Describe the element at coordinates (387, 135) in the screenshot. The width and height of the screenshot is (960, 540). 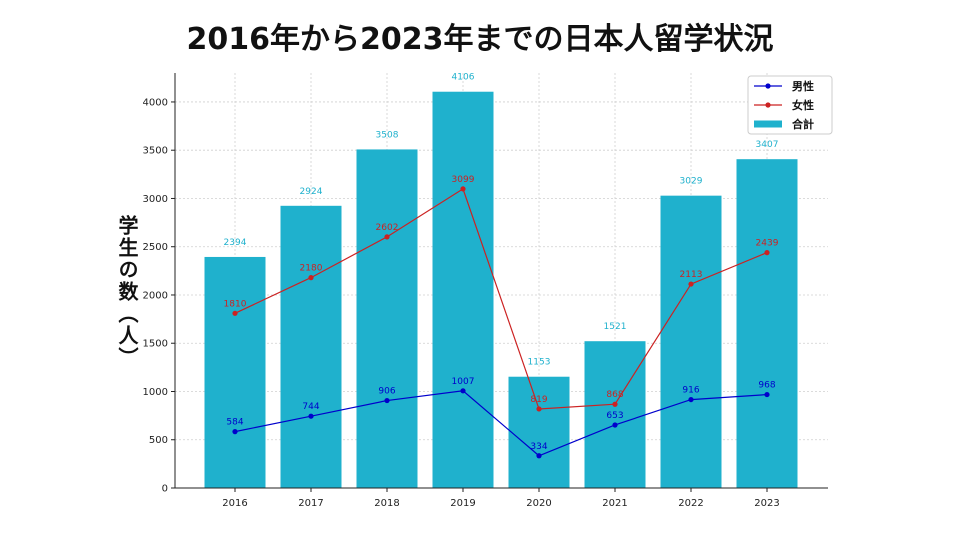
I see `bar-value-label: 3508` at that location.